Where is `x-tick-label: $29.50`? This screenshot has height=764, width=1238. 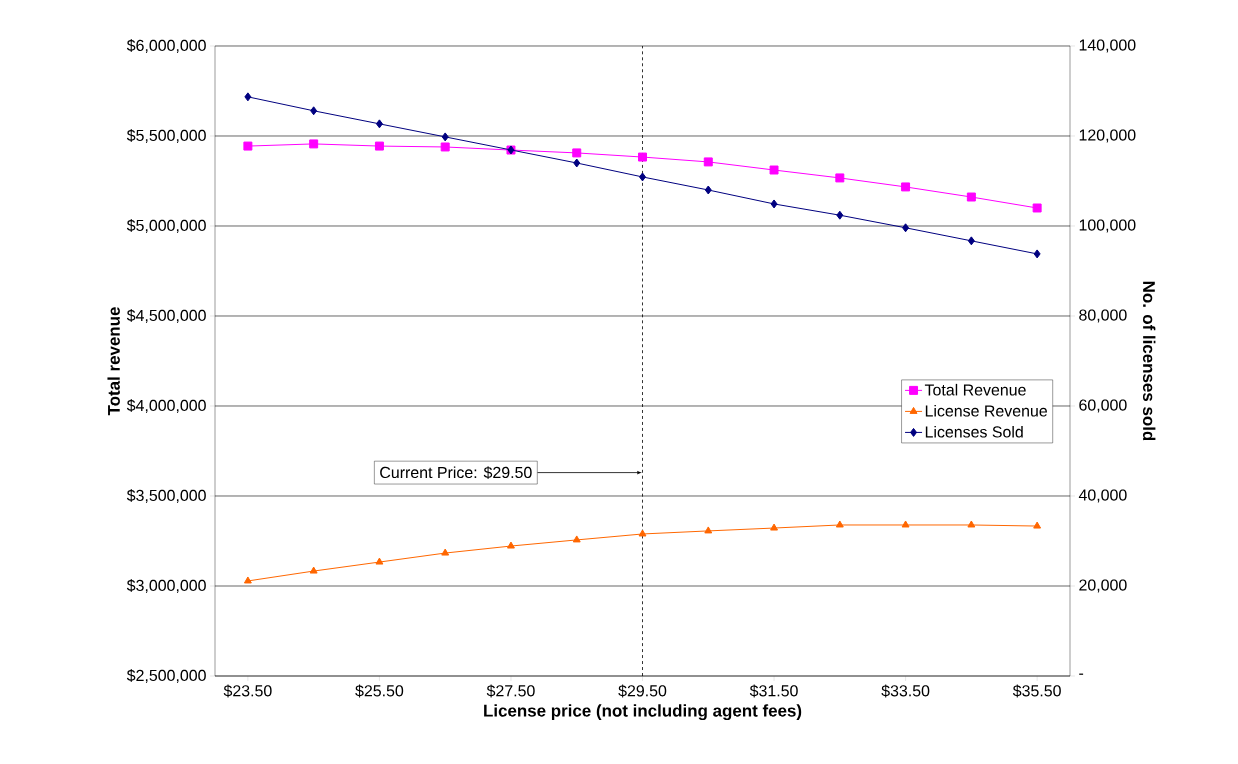 x-tick-label: $29.50 is located at coordinates (642, 691).